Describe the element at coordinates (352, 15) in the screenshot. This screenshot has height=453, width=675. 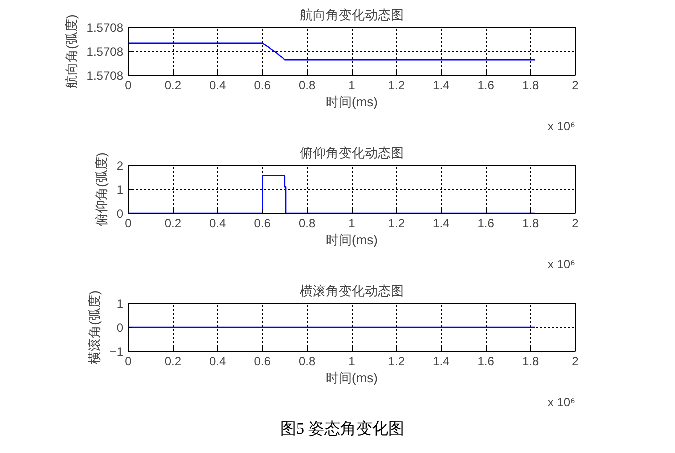
I see `chart-title: 航向角变化动态图` at that location.